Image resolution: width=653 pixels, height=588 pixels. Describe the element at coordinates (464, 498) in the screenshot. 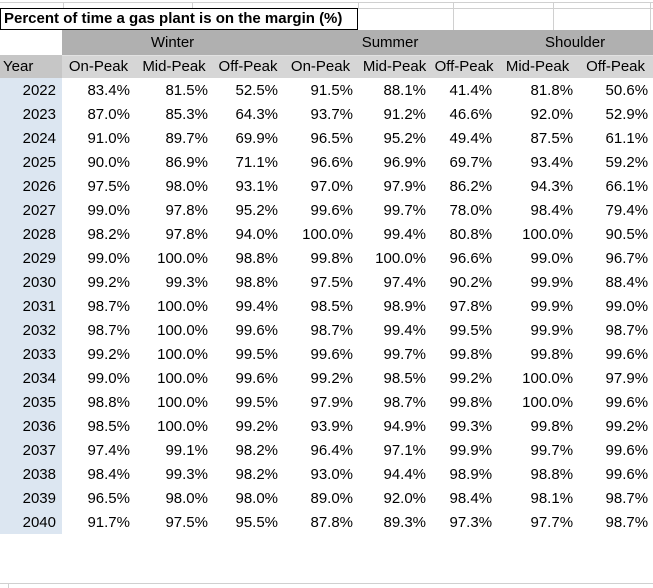

I see `data-cell: 98.4%` at that location.